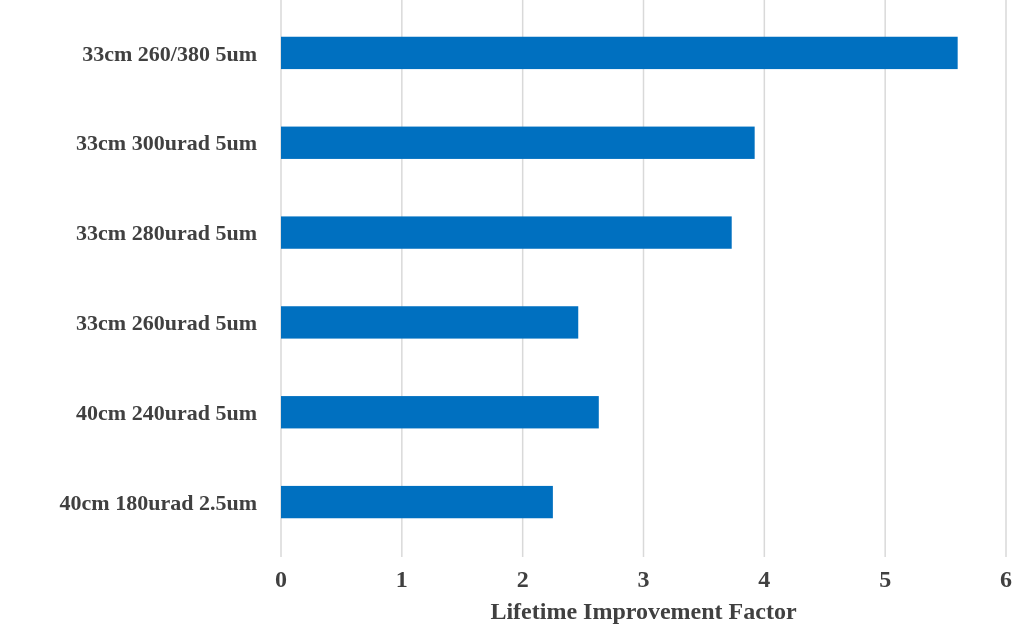 Image resolution: width=1013 pixels, height=627 pixels. I want to click on x-tick-label: 6, so click(1006, 579).